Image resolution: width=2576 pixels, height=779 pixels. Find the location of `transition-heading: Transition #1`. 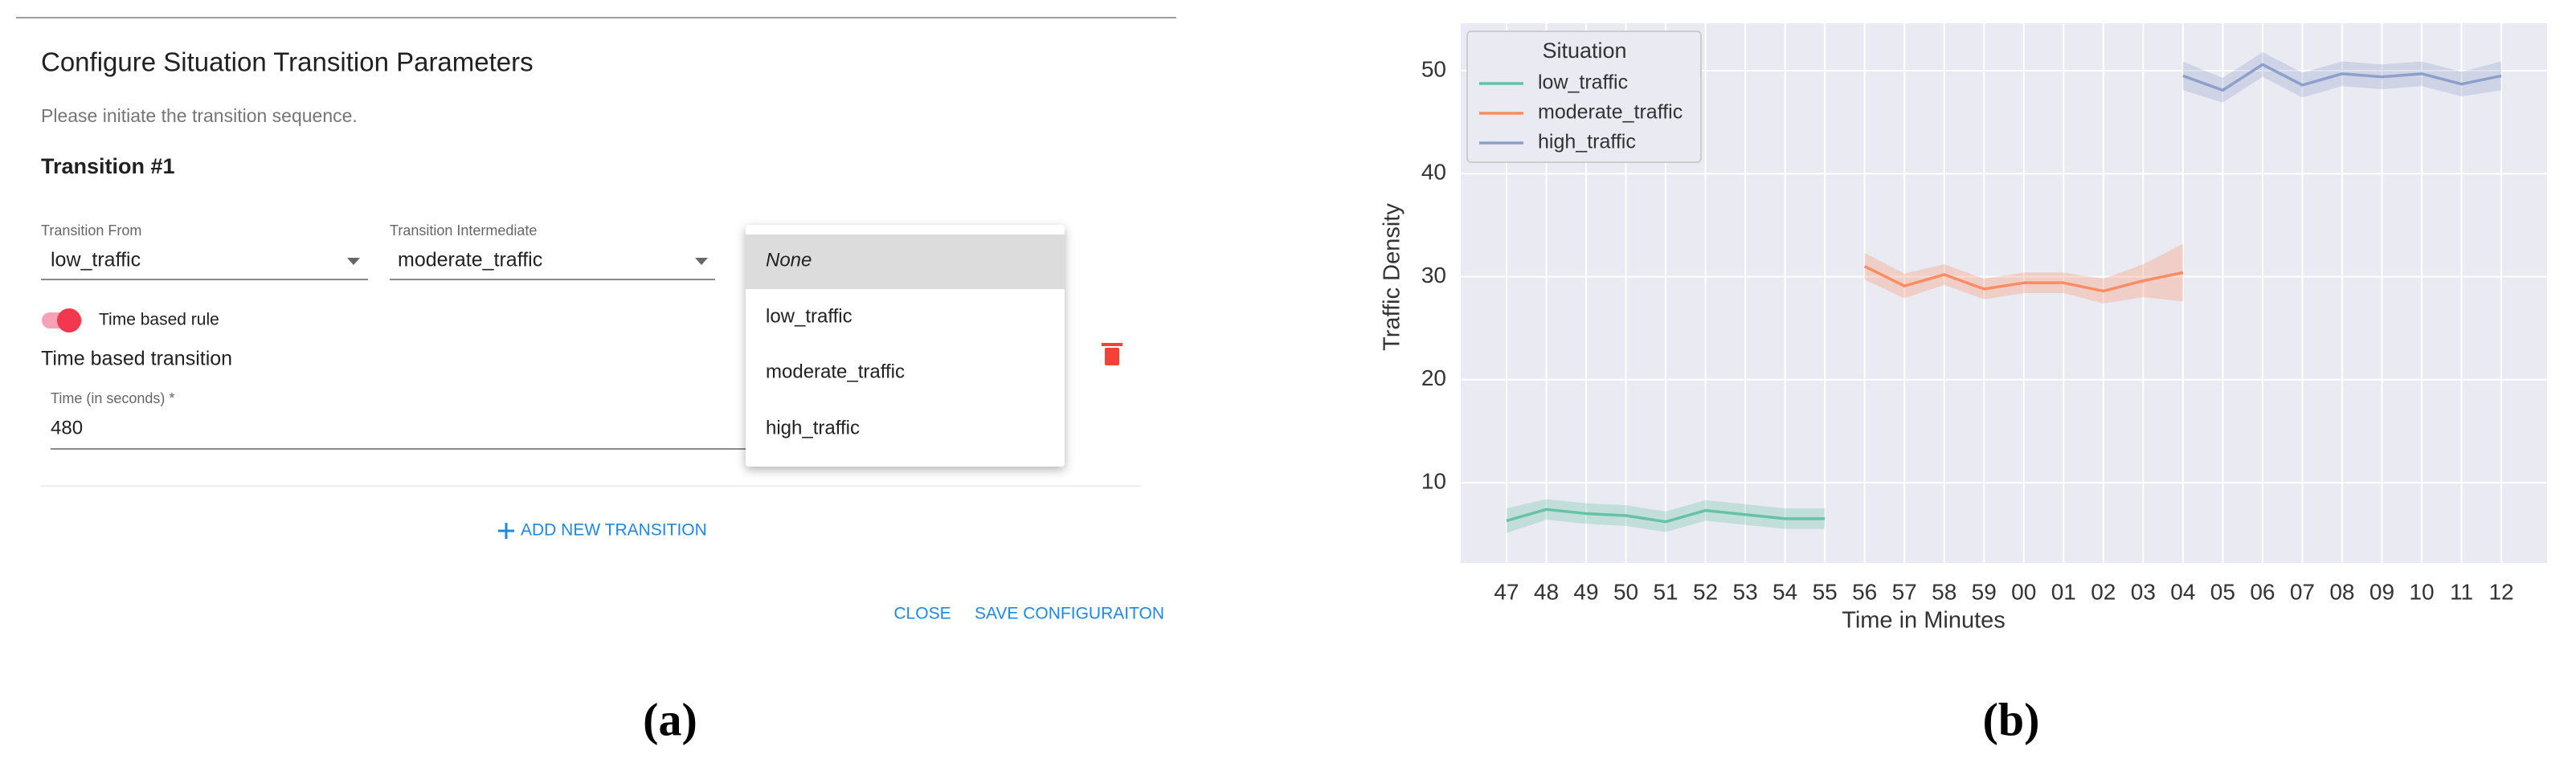

transition-heading: Transition #1 is located at coordinates (108, 166).